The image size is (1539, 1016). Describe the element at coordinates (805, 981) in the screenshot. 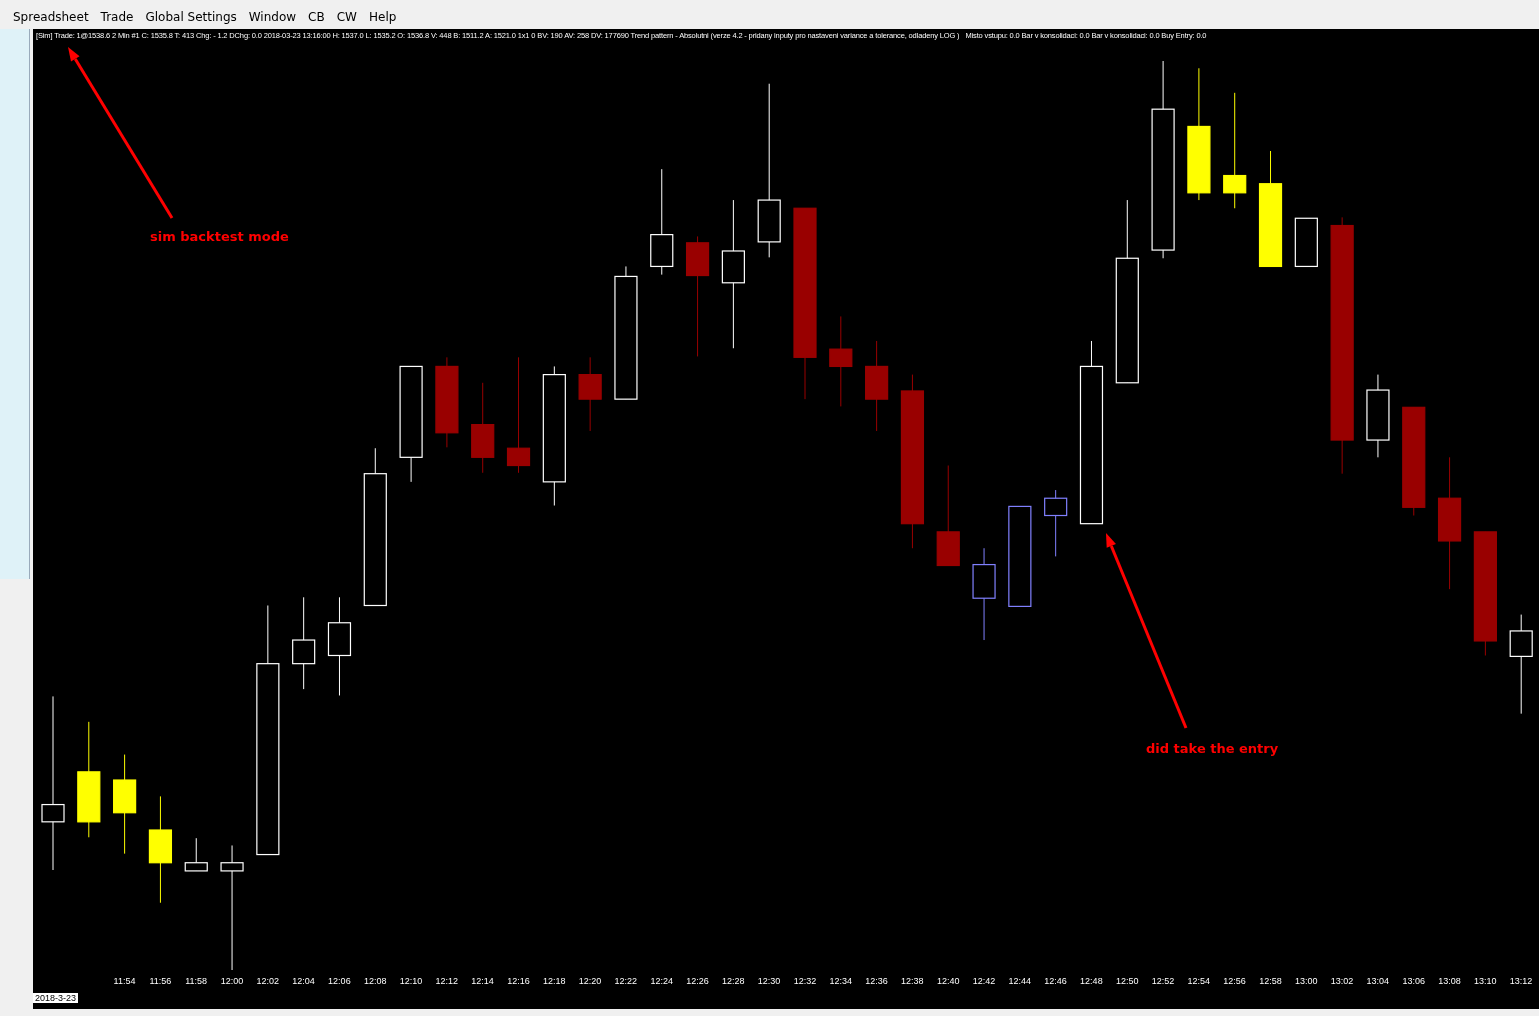

I see `x-tick-label: 12:32` at that location.